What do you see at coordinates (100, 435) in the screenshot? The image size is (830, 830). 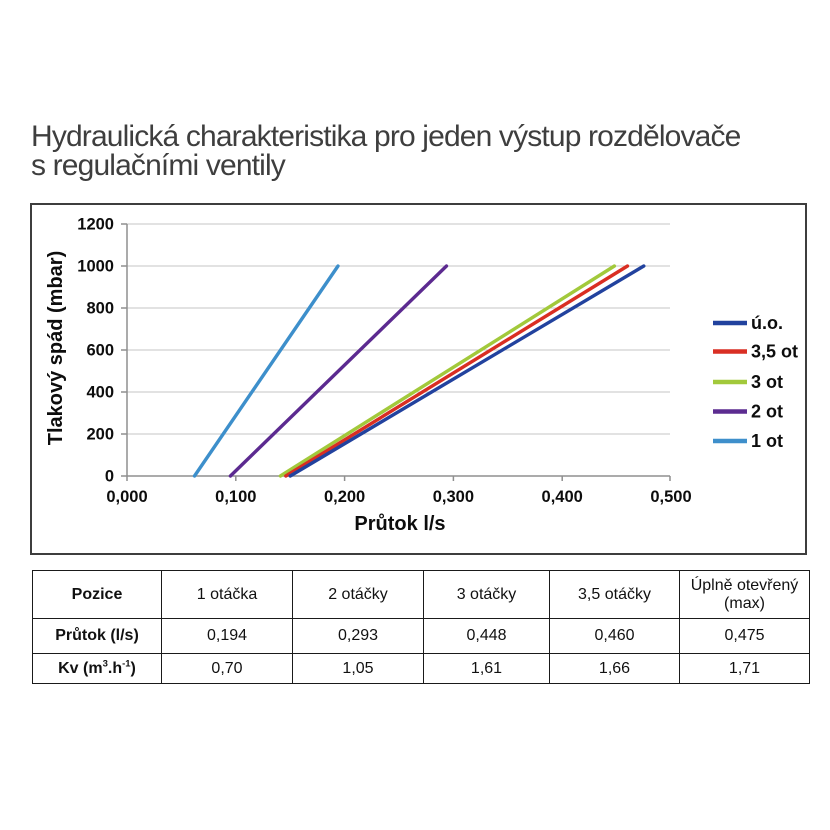 I see `svg-text: 200` at bounding box center [100, 435].